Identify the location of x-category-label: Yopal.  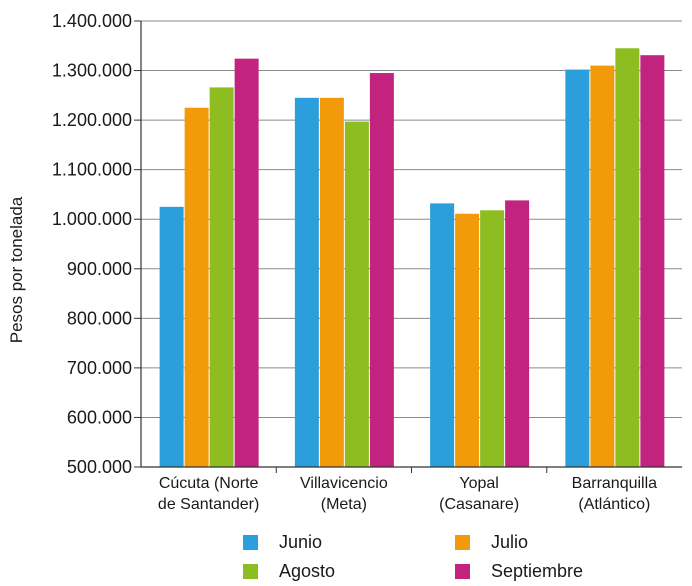
(478, 483).